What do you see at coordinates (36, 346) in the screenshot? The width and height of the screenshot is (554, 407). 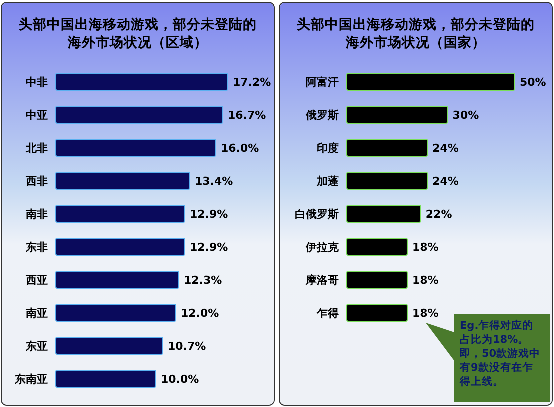 I see `y-tick-label: 东亚` at bounding box center [36, 346].